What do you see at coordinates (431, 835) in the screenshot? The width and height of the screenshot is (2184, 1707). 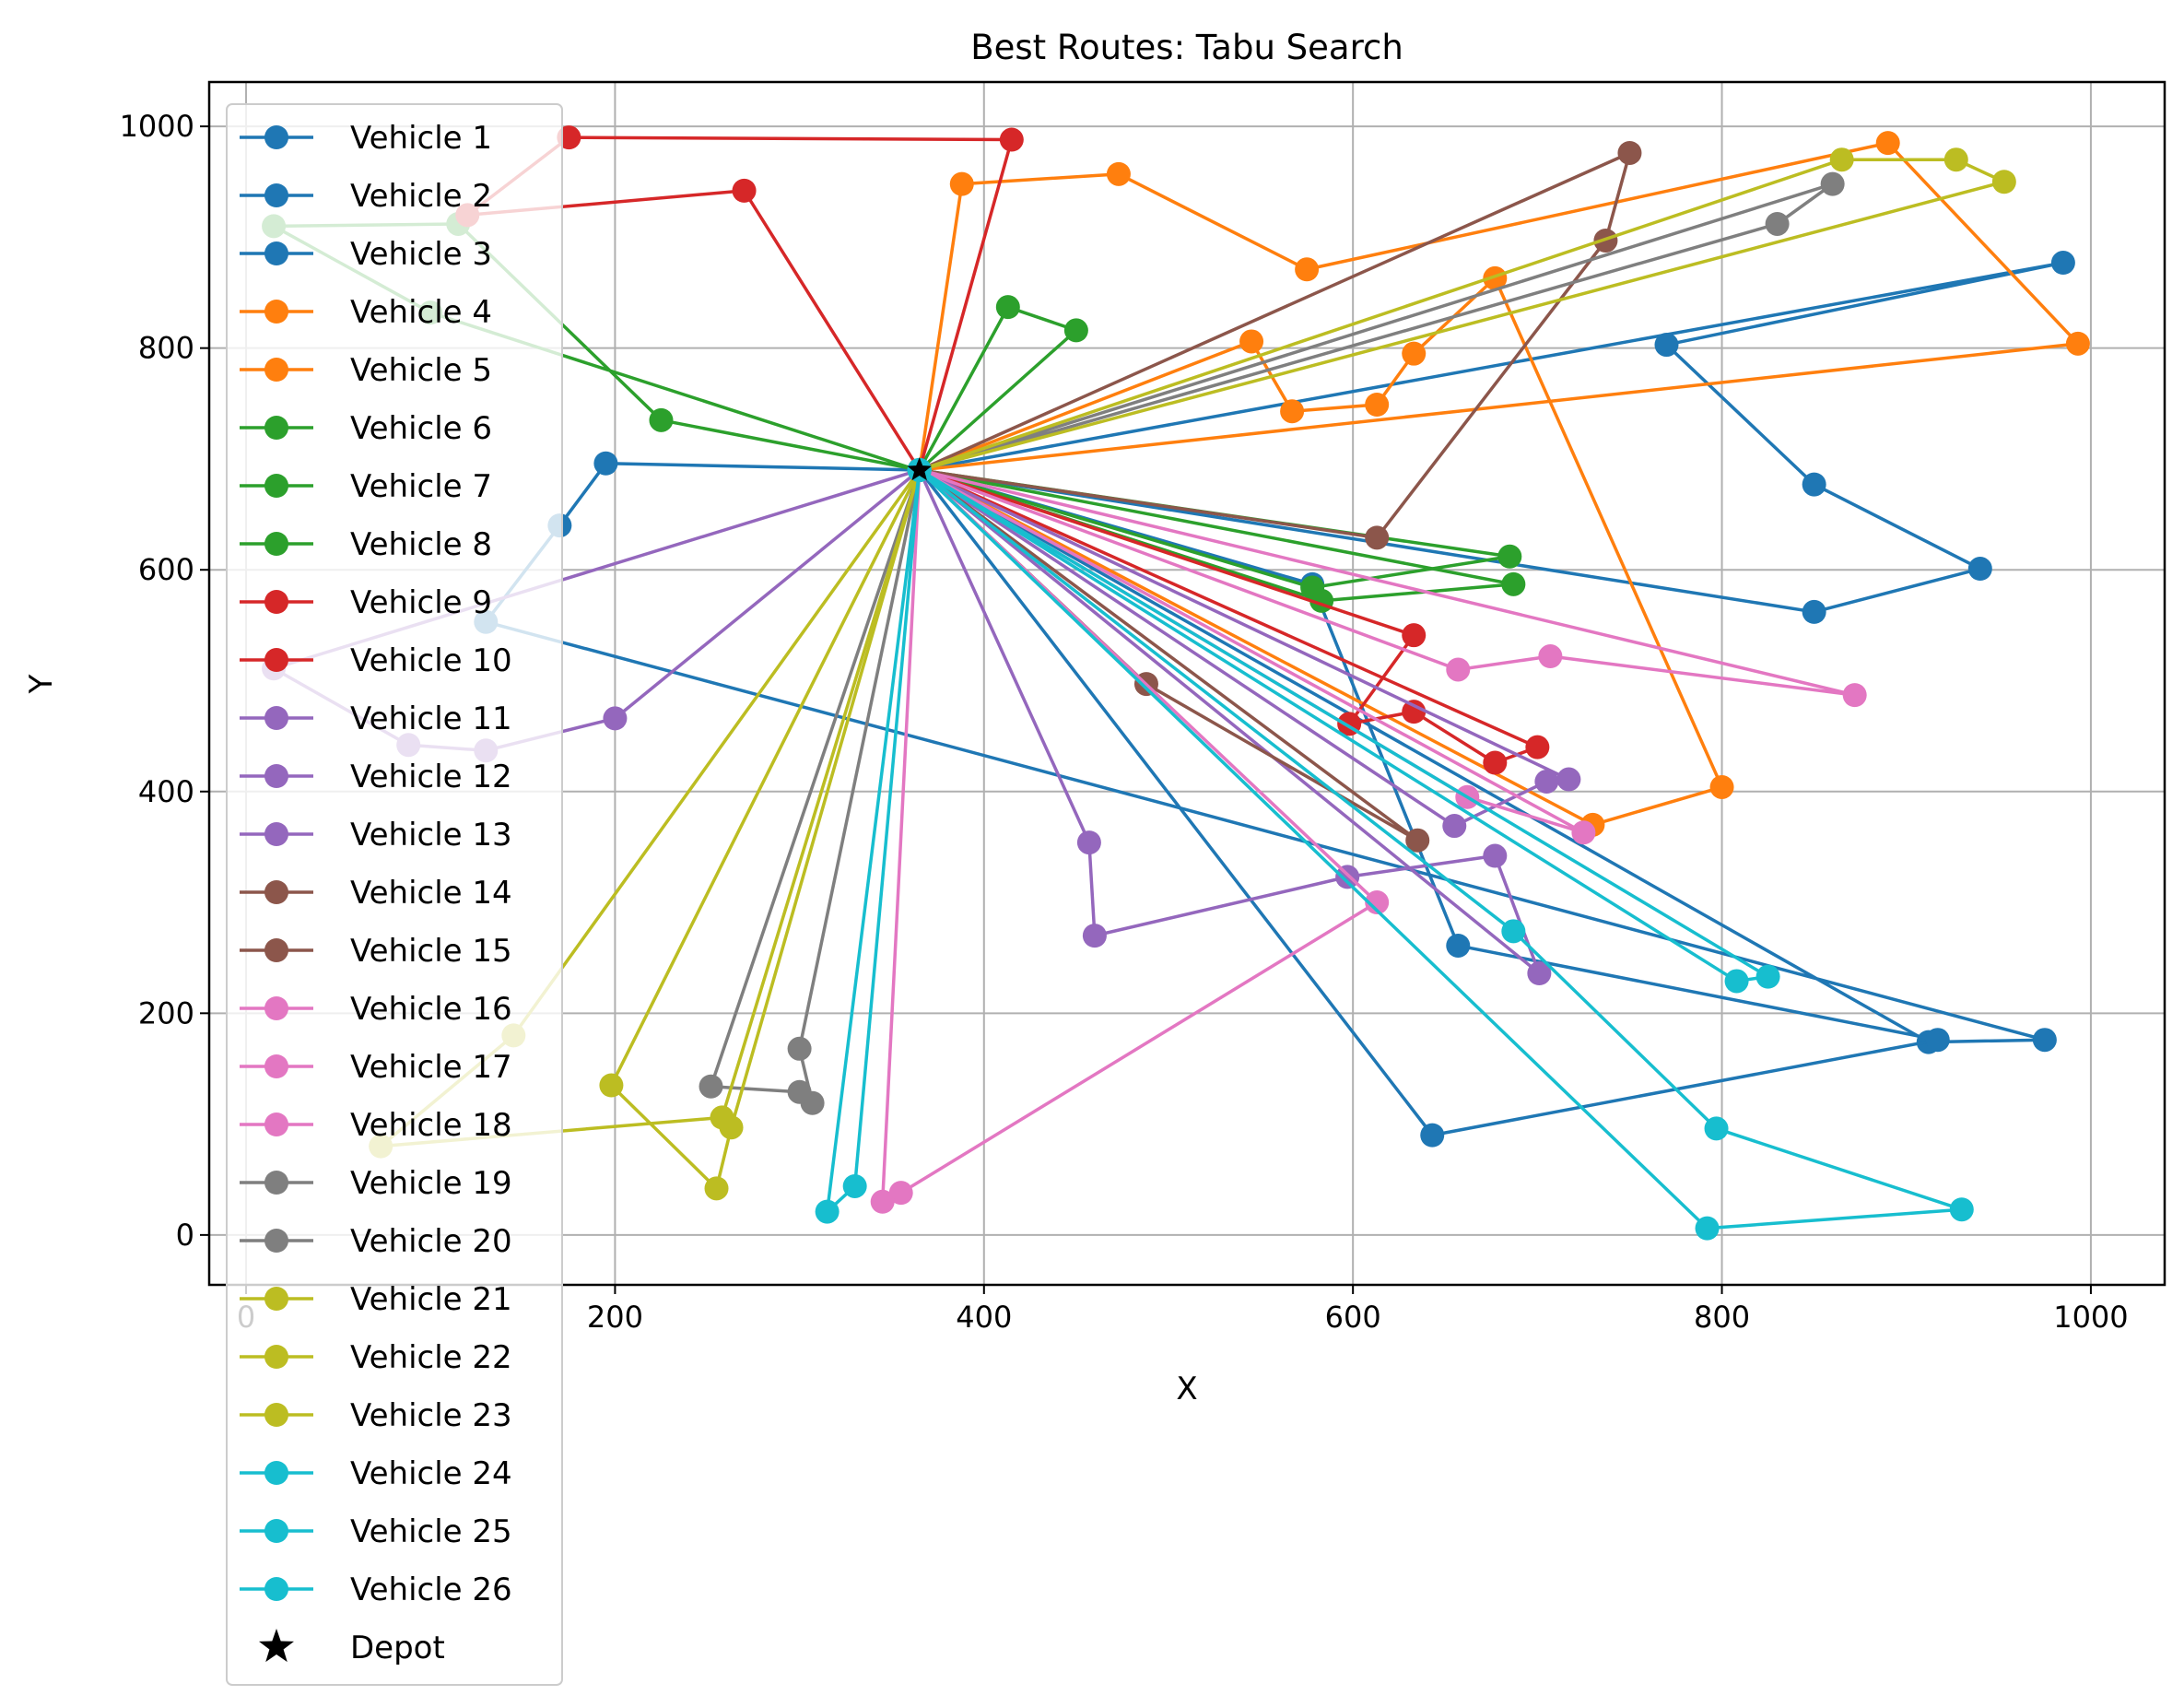 I see `legend-label: Vehicle 13` at bounding box center [431, 835].